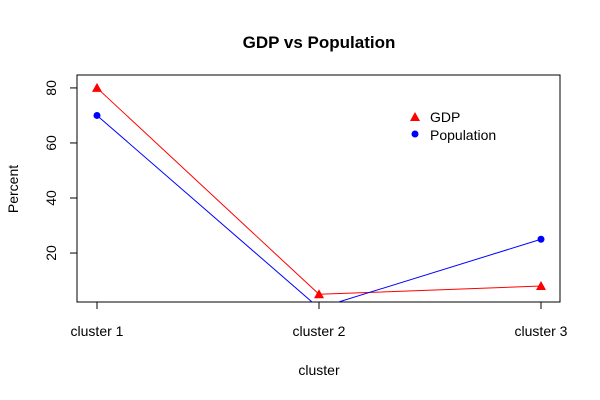 This screenshot has height=400, width=600. What do you see at coordinates (51, 198) in the screenshot?
I see `y-tick-label: 40` at bounding box center [51, 198].